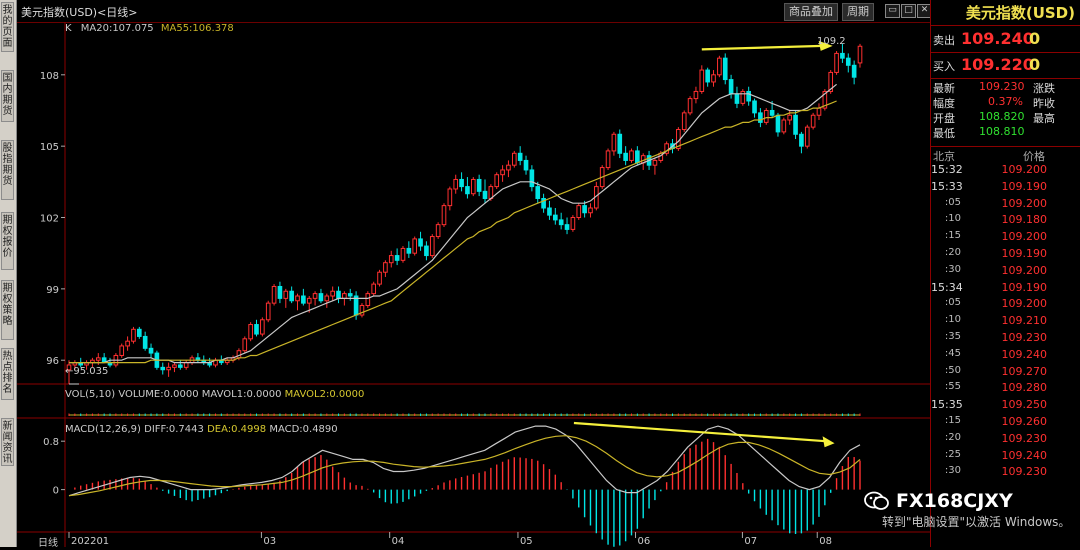  Describe the element at coordinates (699, 432) in the screenshot. I see `macd-trend-arrow` at that location.